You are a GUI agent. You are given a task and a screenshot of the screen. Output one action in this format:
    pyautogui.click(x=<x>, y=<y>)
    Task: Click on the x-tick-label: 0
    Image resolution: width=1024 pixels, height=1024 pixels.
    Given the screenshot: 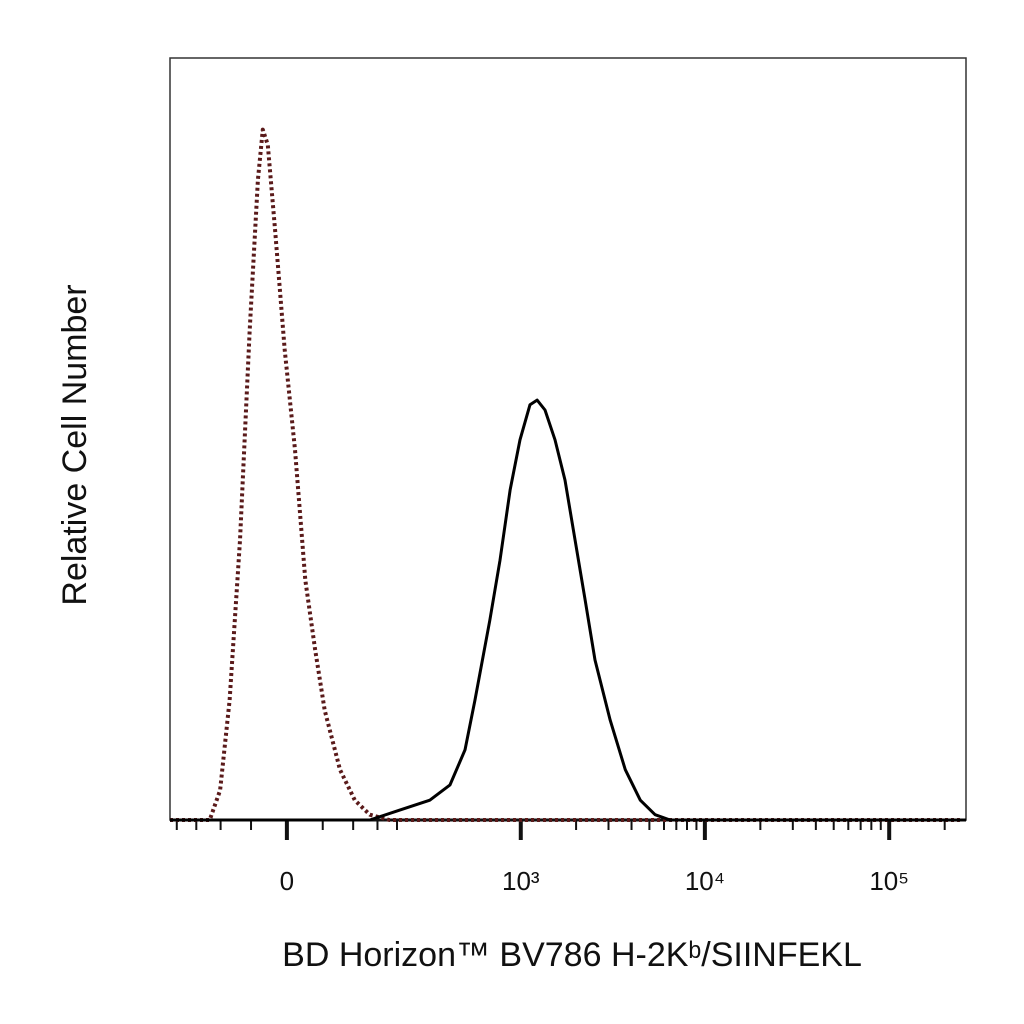 What is the action you would take?
    pyautogui.click(x=287, y=881)
    